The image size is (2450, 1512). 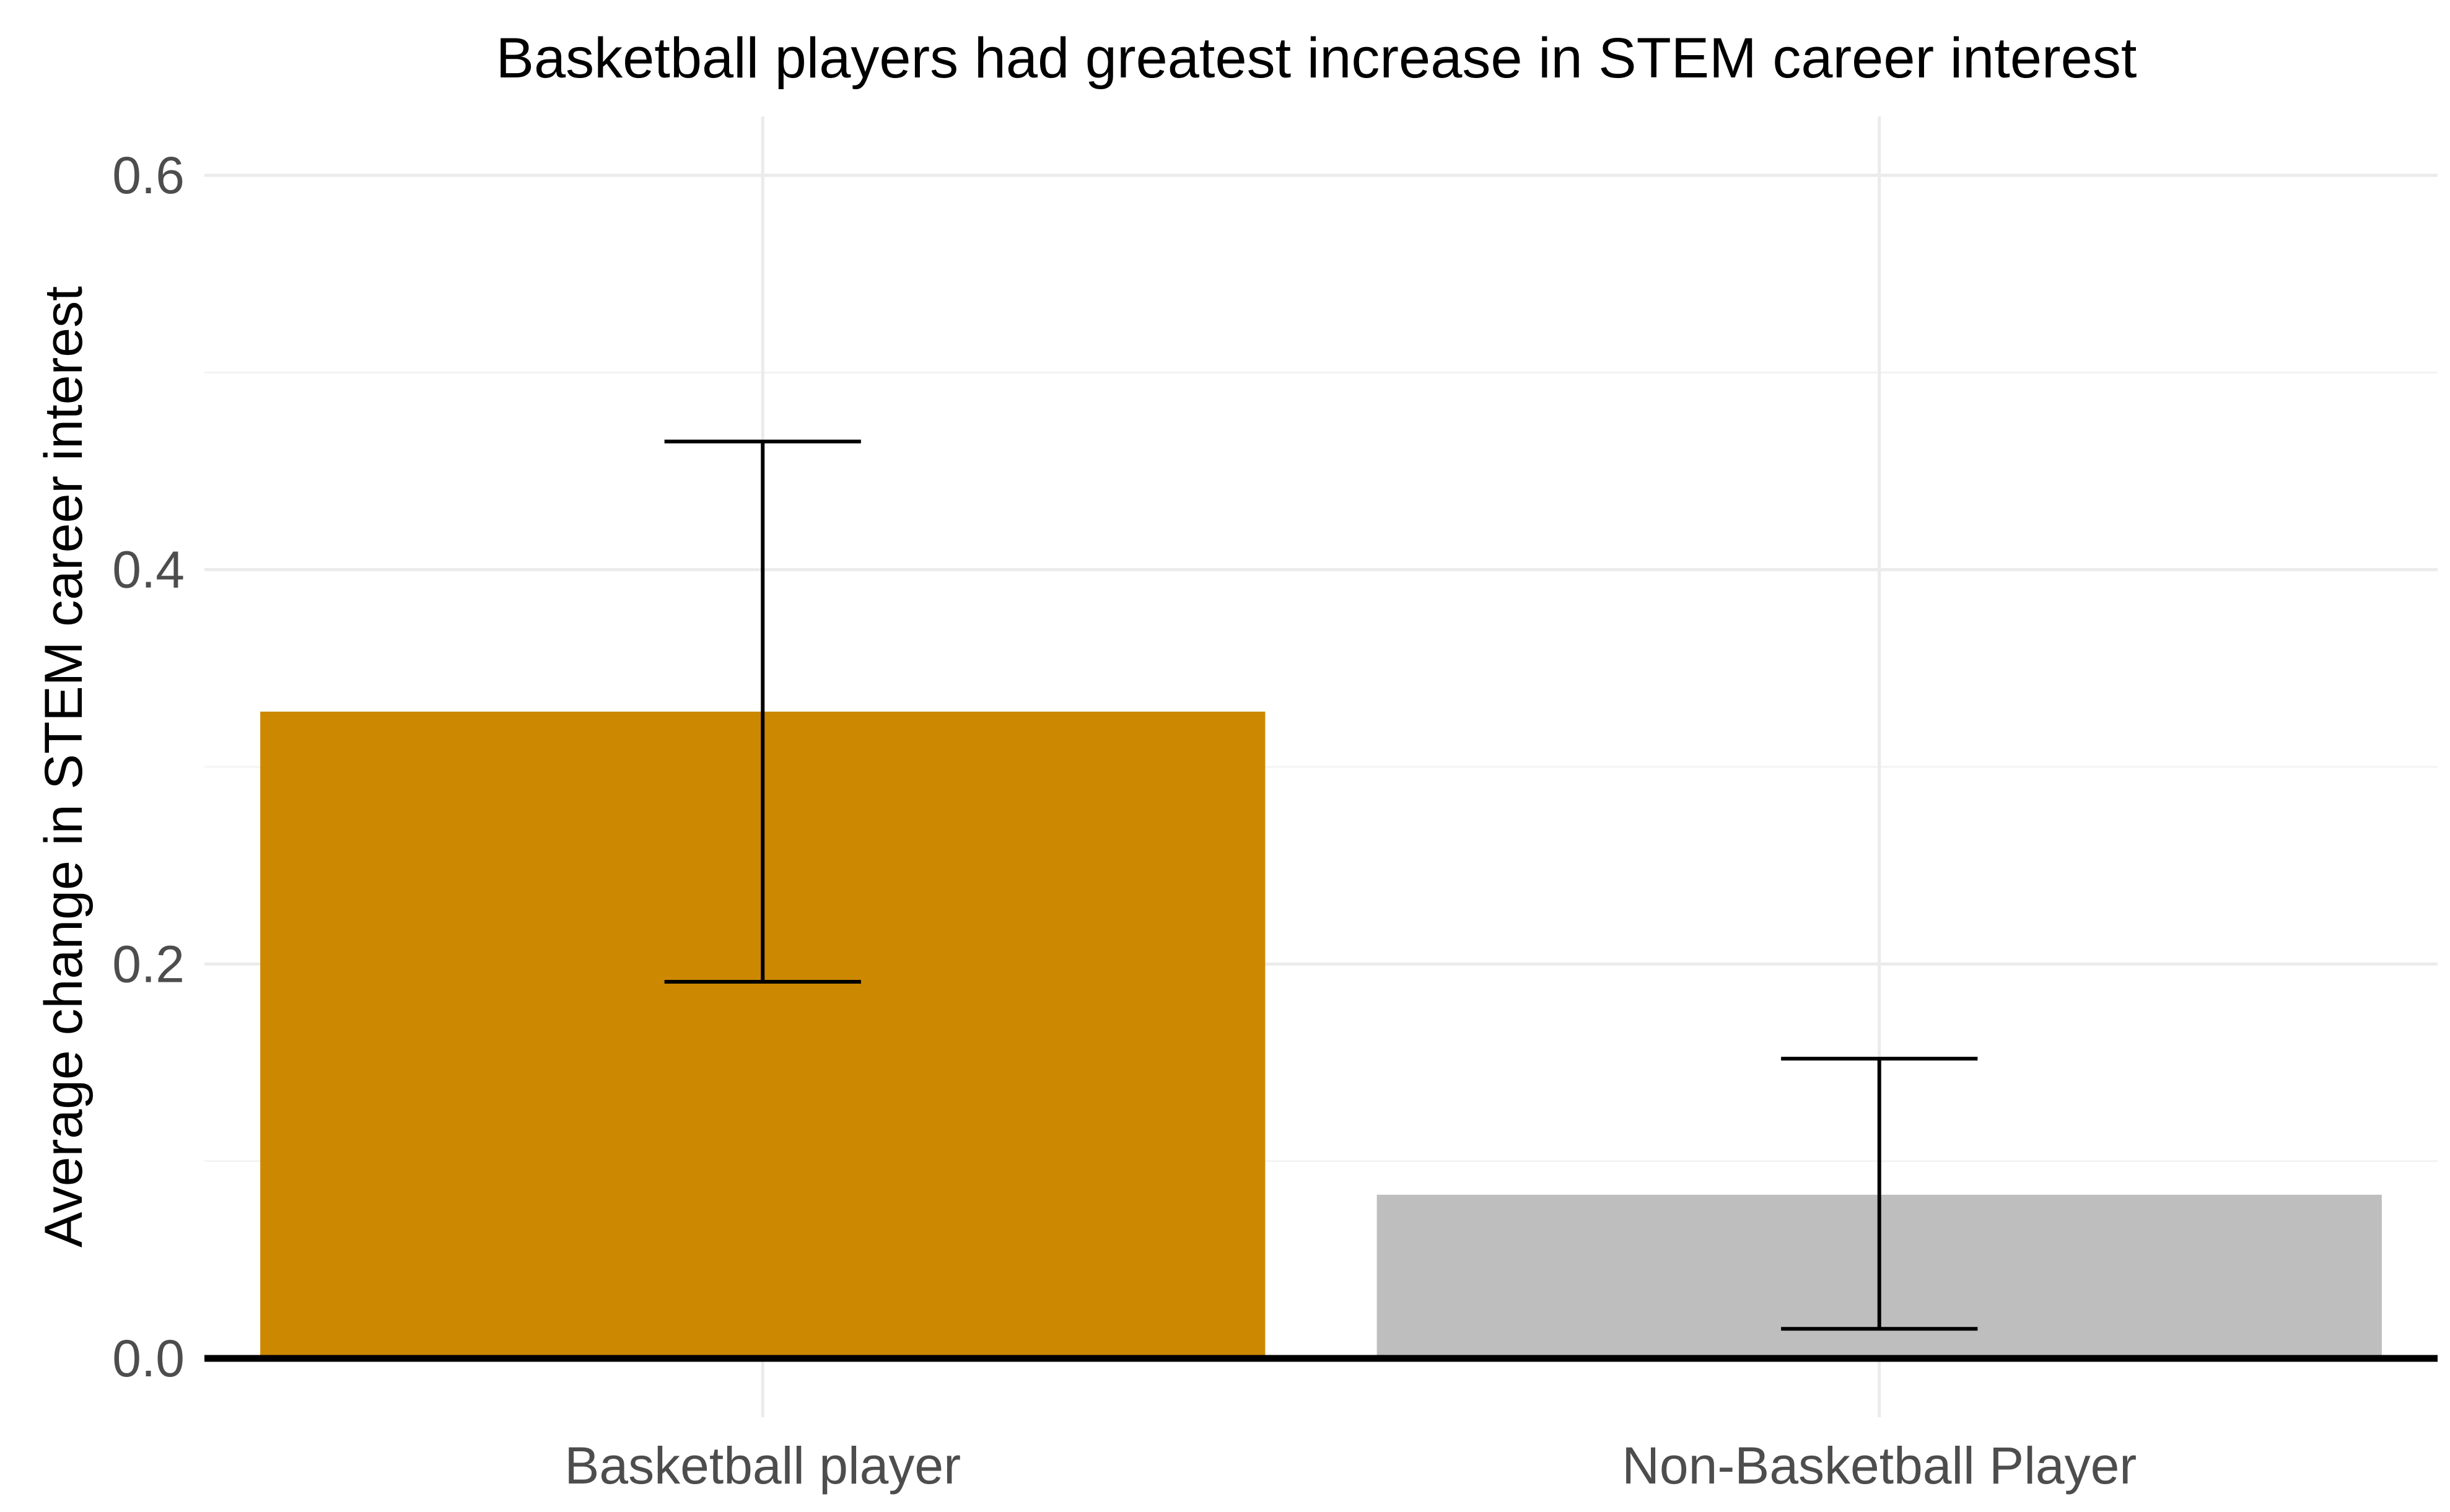 What do you see at coordinates (148, 175) in the screenshot?
I see `y-tick-label: 0.6` at bounding box center [148, 175].